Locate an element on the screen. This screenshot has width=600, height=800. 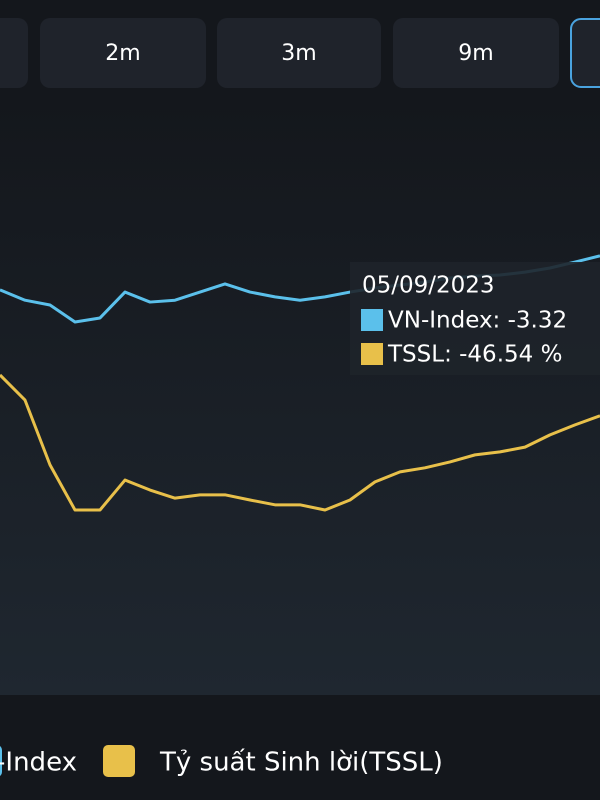
tooltip is located at coordinates (475, 318).